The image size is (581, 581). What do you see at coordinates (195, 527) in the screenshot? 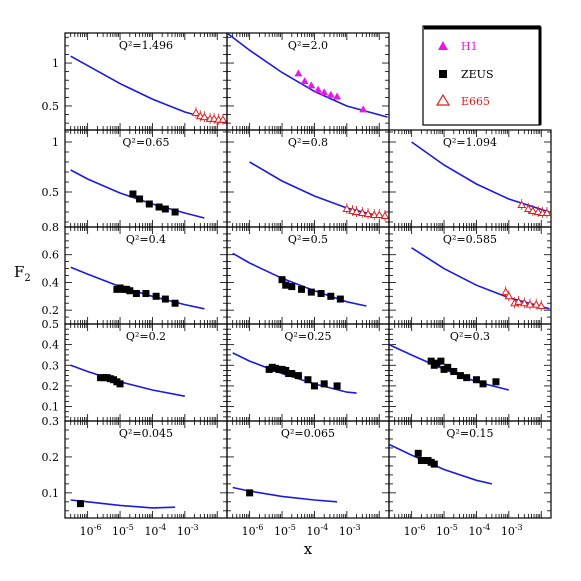
I see `x-tick-label-exp: -3` at bounding box center [195, 527].